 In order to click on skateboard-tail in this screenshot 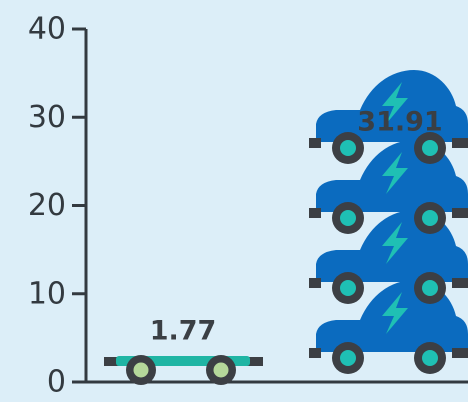, I will do `click(255, 361)`.